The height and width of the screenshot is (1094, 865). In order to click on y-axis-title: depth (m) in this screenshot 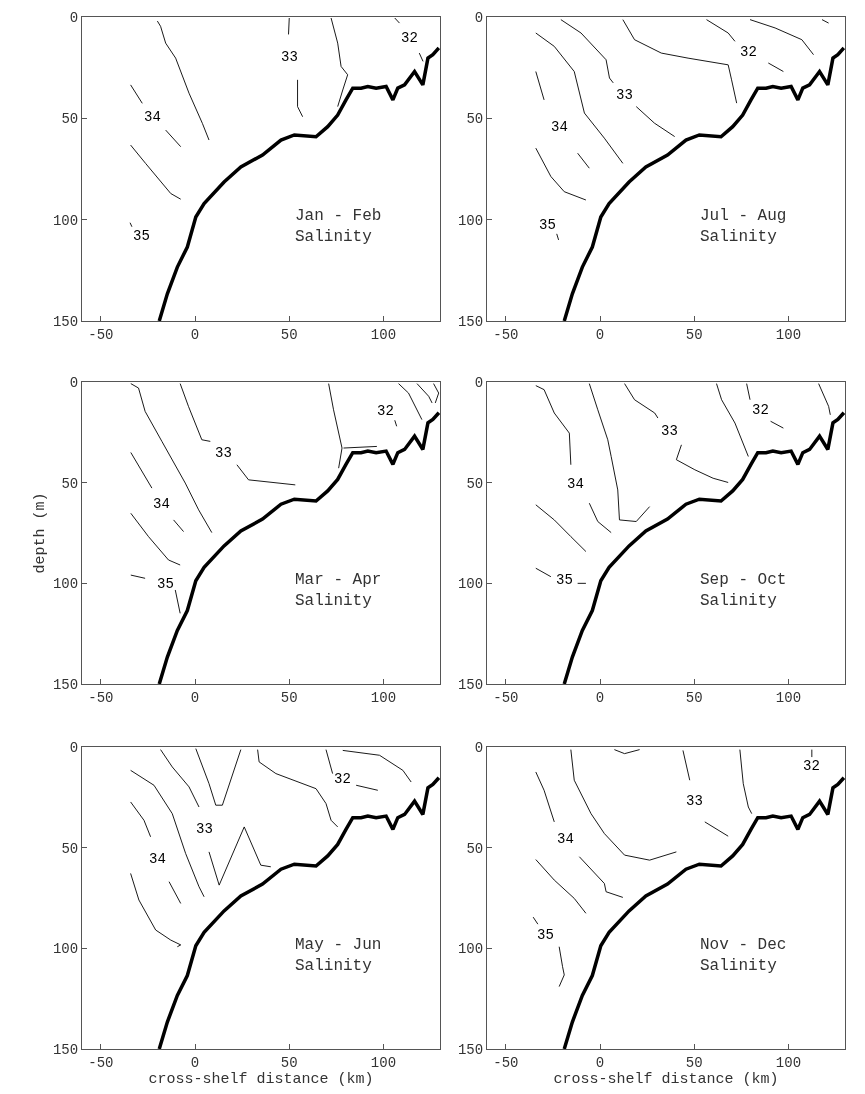, I will do `click(41, 533)`.